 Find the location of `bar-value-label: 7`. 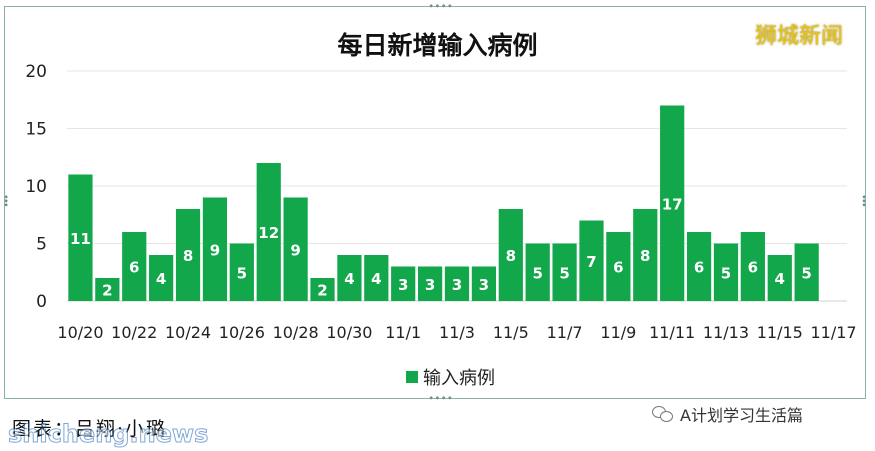

bar-value-label: 7 is located at coordinates (591, 262).